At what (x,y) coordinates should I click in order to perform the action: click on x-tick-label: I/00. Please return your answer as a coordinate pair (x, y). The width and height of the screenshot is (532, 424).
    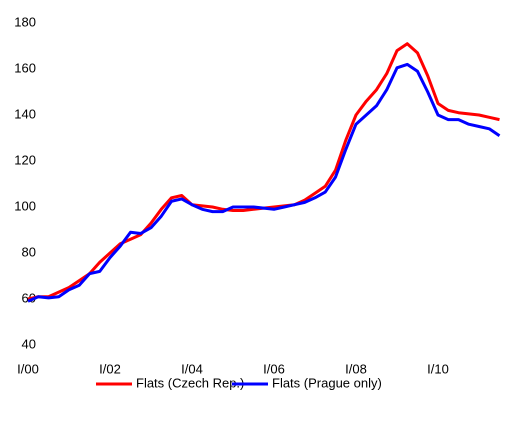
    Looking at the image, I should click on (28, 368).